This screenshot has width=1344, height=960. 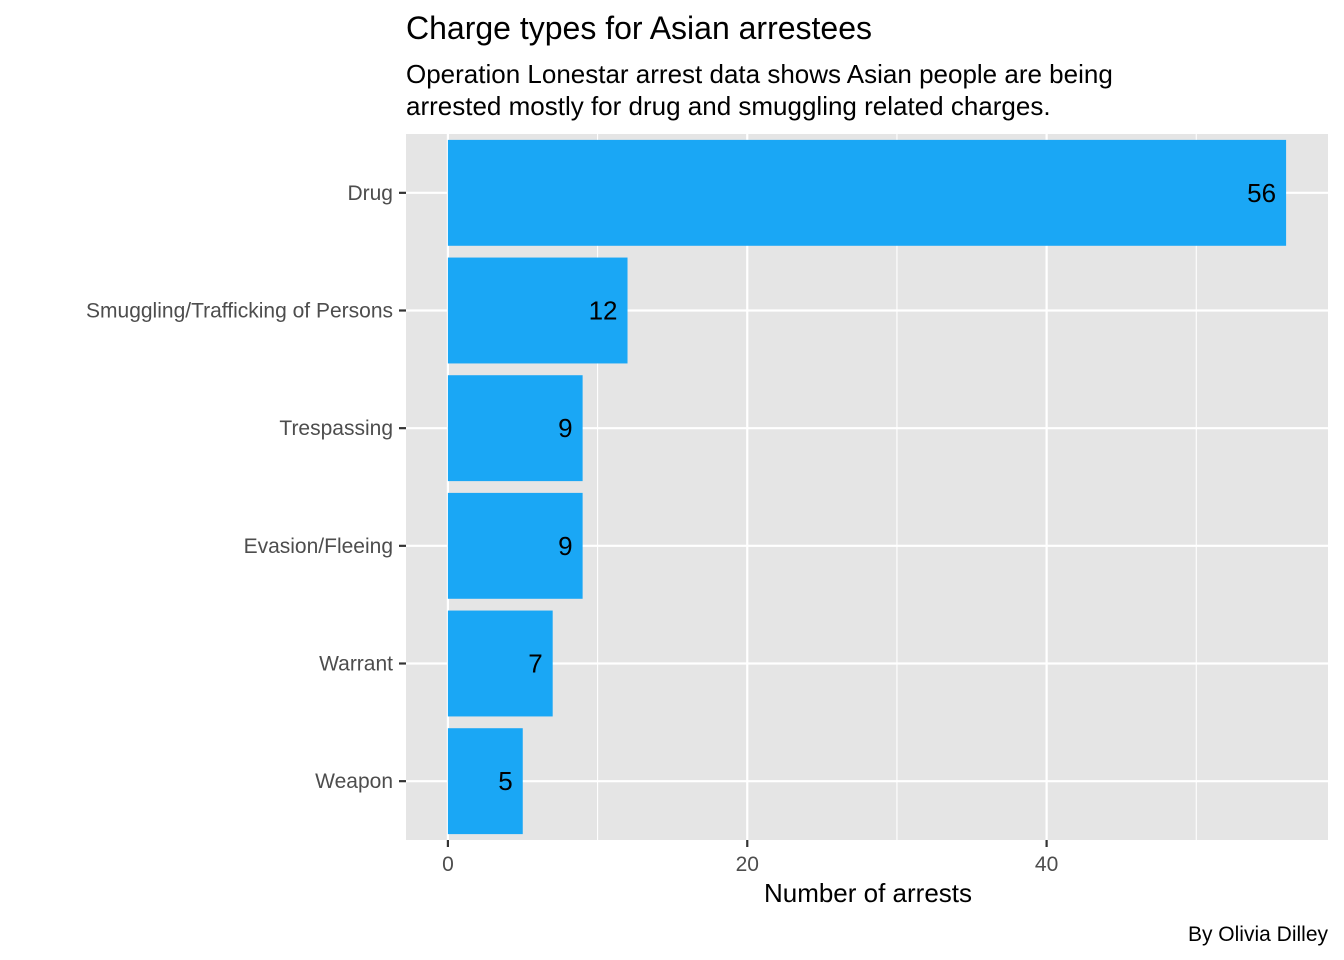 What do you see at coordinates (1261, 193) in the screenshot?
I see `bar-value-label: 56` at bounding box center [1261, 193].